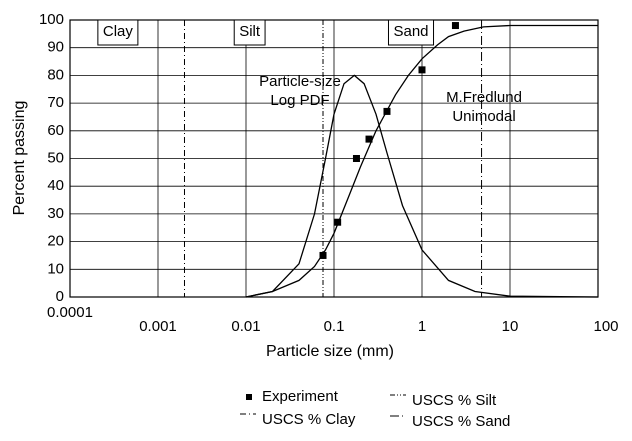 This screenshot has width=632, height=441. I want to click on x-tick-label: 0.001, so click(158, 326).